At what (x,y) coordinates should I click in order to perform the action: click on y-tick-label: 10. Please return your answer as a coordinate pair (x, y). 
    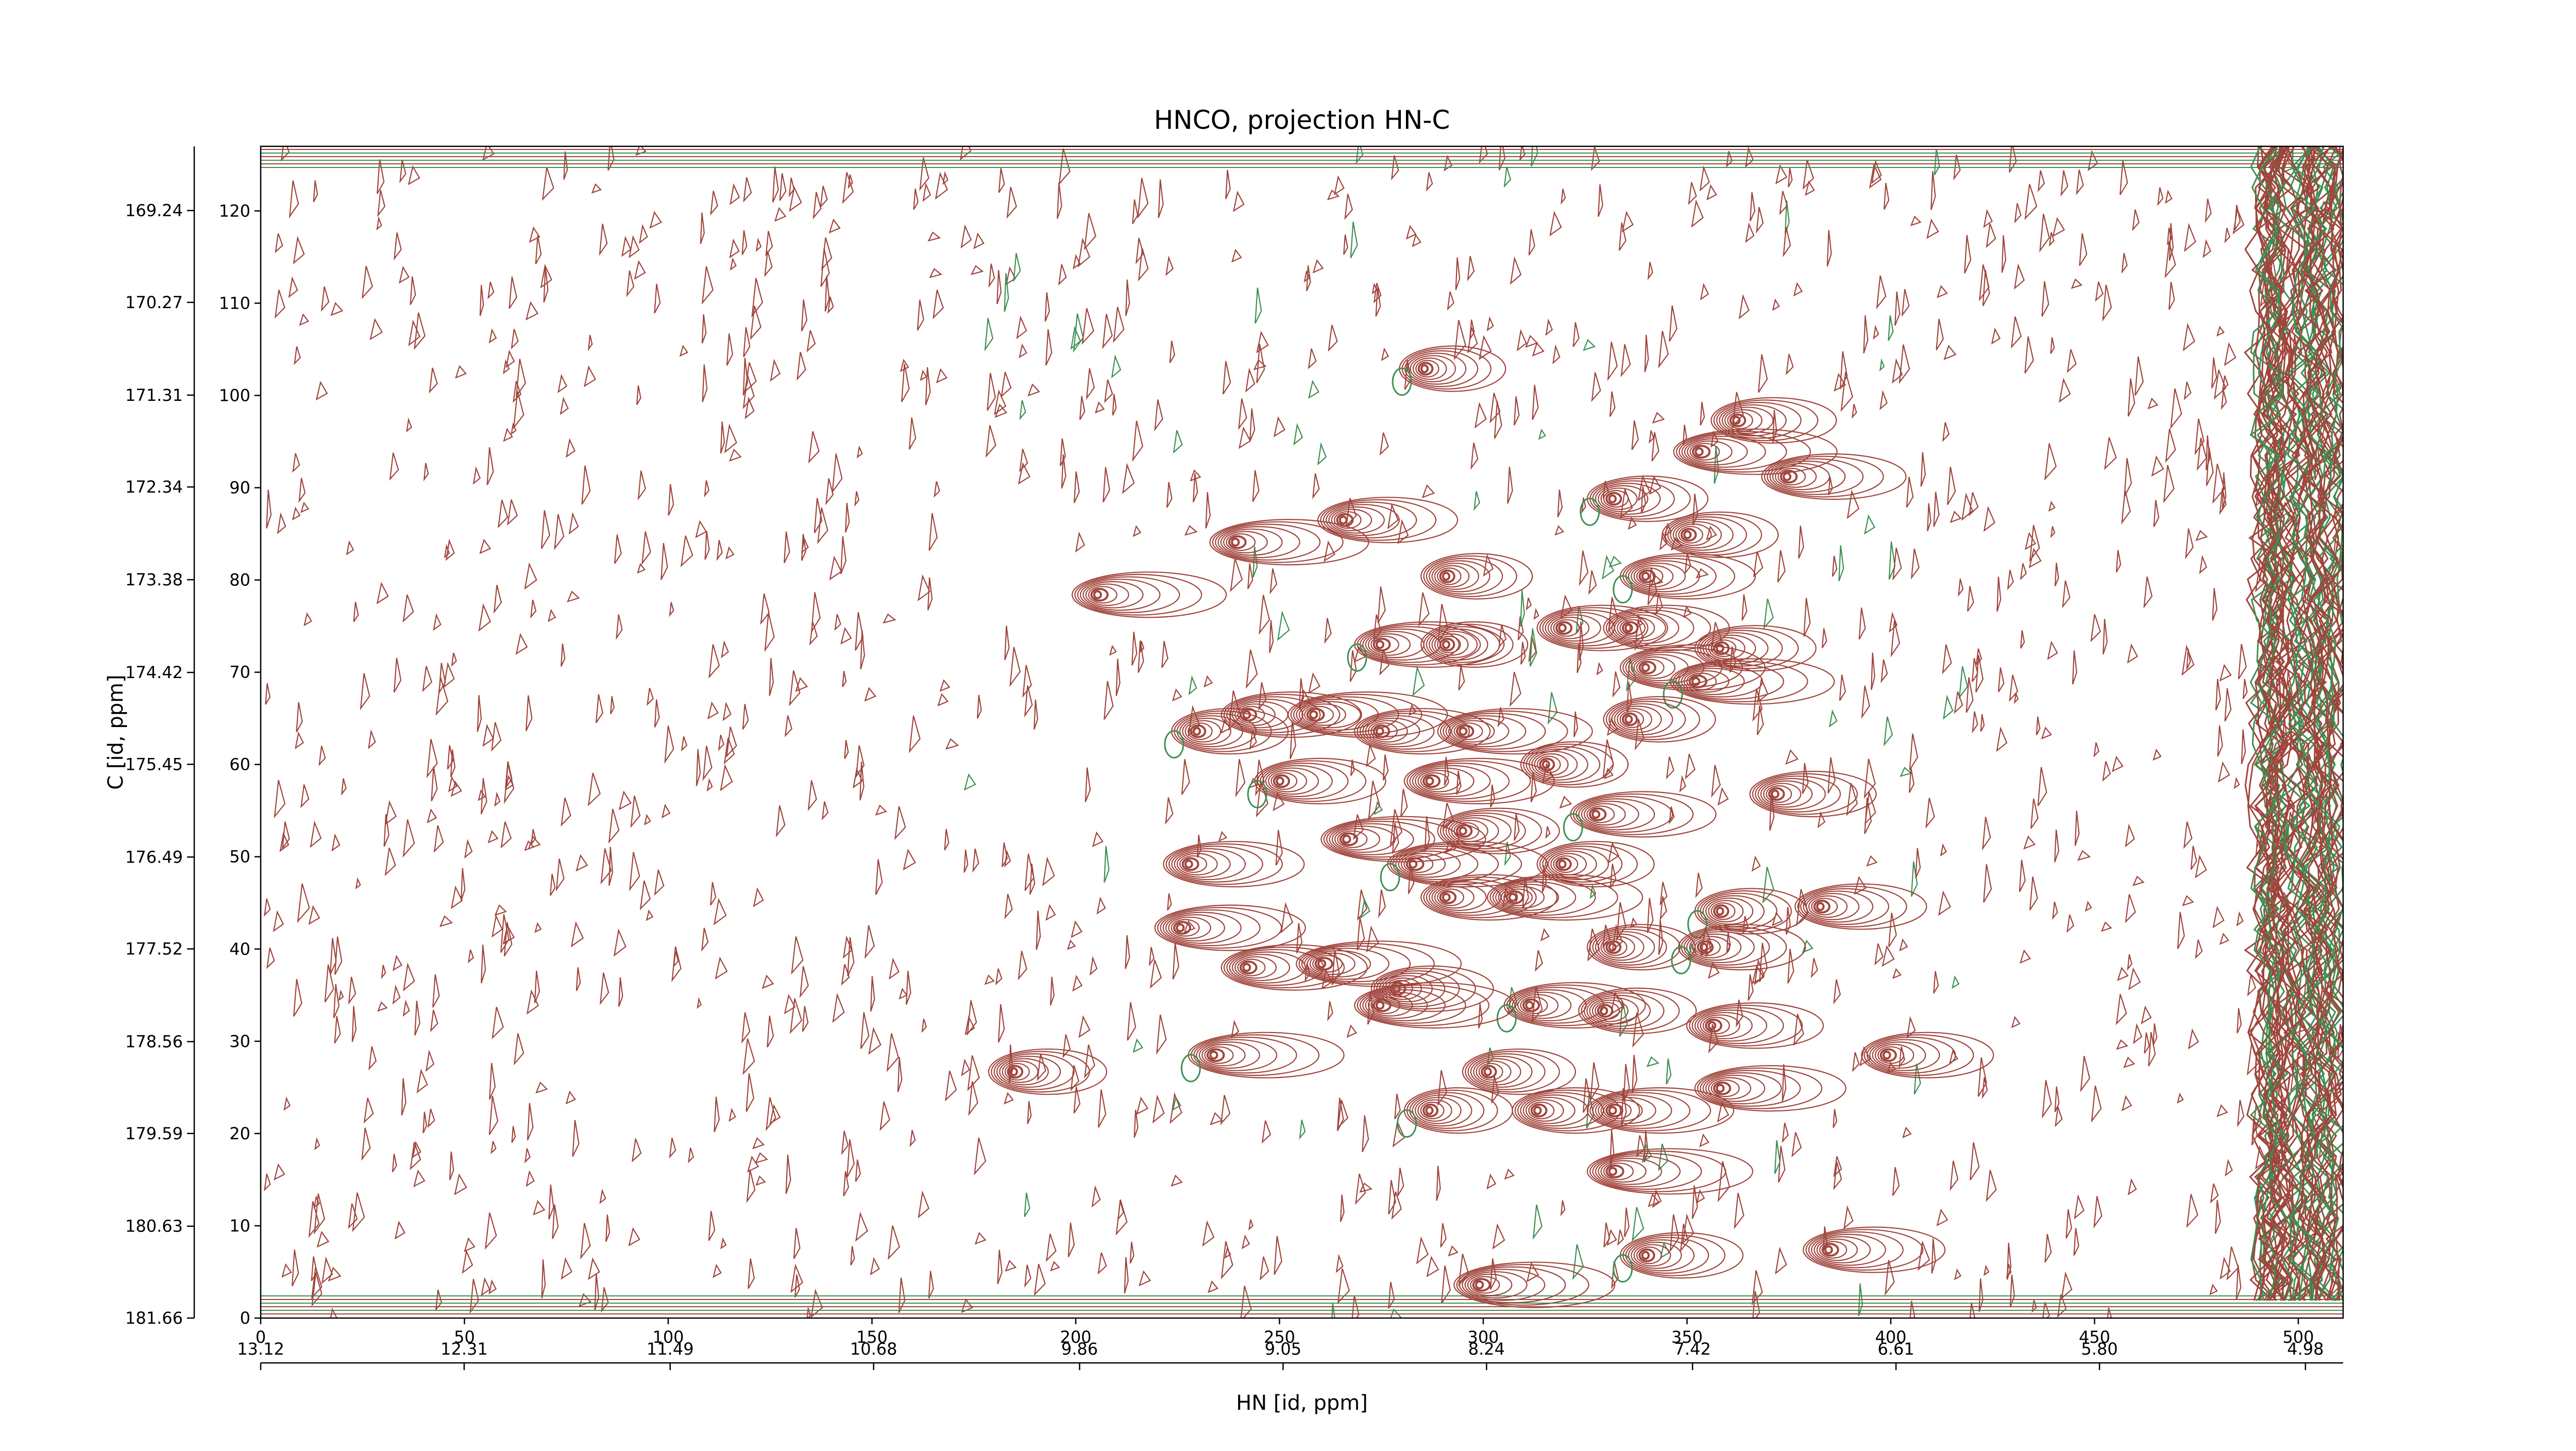
    Looking at the image, I should click on (239, 1226).